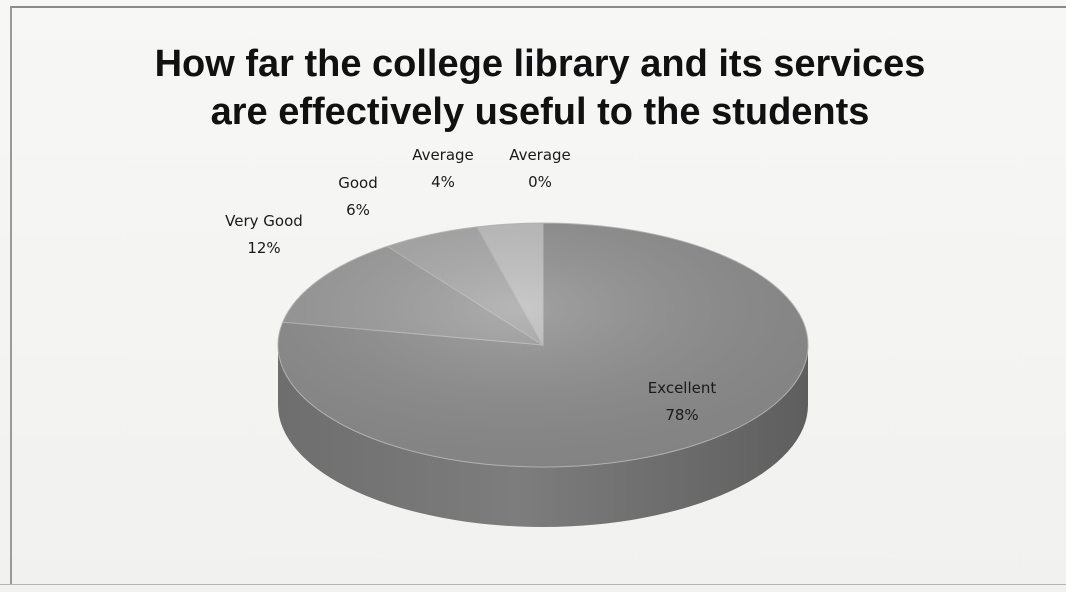 Image resolution: width=1066 pixels, height=592 pixels. I want to click on slice-label-category-4: Average, so click(540, 155).